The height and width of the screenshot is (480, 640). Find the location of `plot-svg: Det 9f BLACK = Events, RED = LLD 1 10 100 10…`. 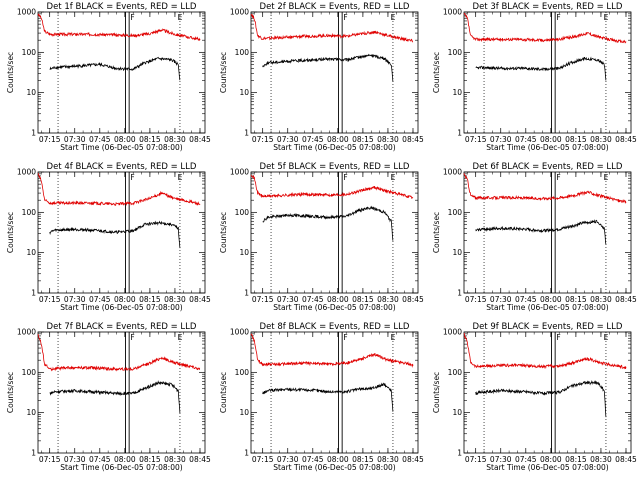

plot-svg: Det 9f BLACK = Events, RED = LLD 1 10 100 10… is located at coordinates (534, 397).